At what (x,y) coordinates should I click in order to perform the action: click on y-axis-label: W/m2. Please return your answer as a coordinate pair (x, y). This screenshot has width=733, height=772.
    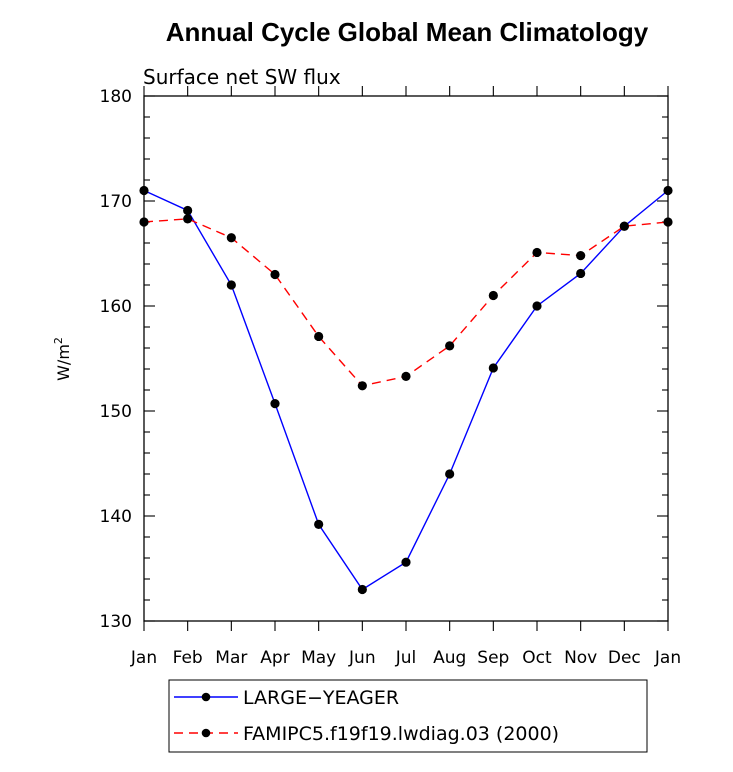
    Looking at the image, I should click on (62, 359).